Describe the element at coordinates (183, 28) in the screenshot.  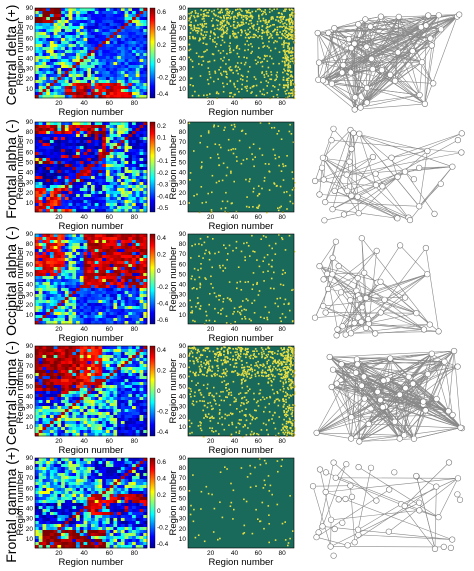
I see `binary-ytick: 70` at that location.